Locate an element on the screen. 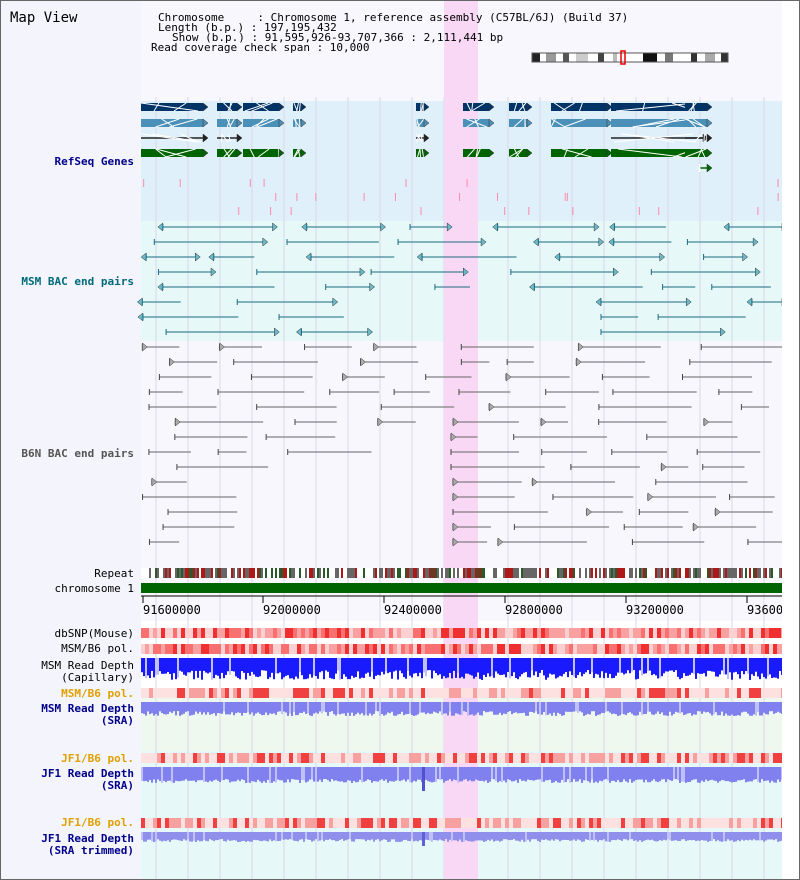  track-label-b6n-bac: B6N BAC end pairs is located at coordinates (77, 453).